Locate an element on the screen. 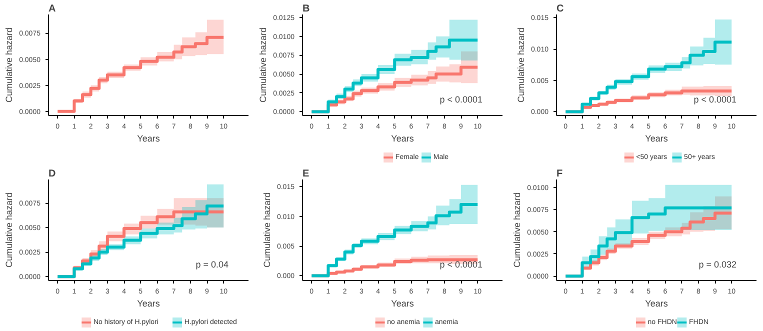 The width and height of the screenshot is (763, 331). chart-title: C is located at coordinates (560, 9).